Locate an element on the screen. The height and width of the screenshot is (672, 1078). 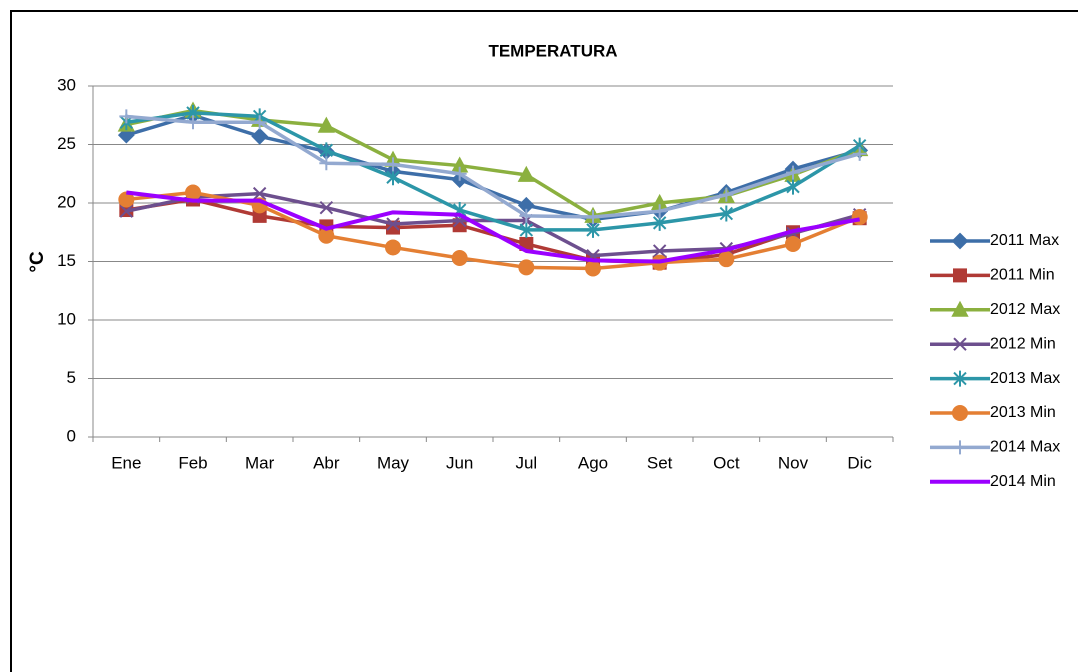
x-tick-label: Feb is located at coordinates (192, 462).